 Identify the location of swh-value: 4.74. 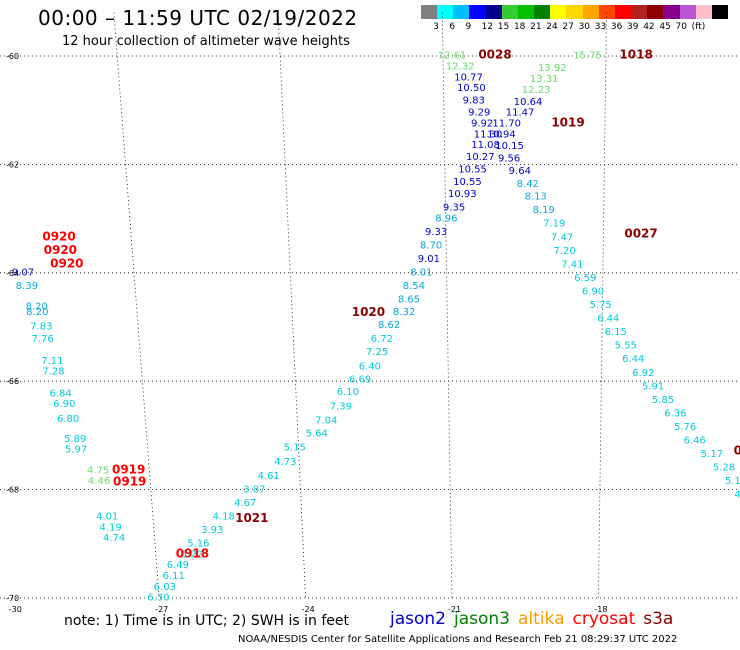
(114, 538).